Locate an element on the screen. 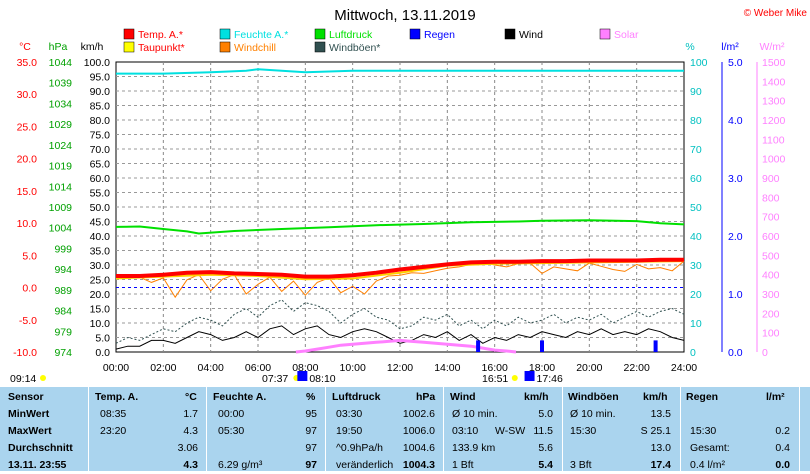 The height and width of the screenshot is (474, 810). axis-units: °C hPa km/h% l/m² W/m² is located at coordinates (402, 47).